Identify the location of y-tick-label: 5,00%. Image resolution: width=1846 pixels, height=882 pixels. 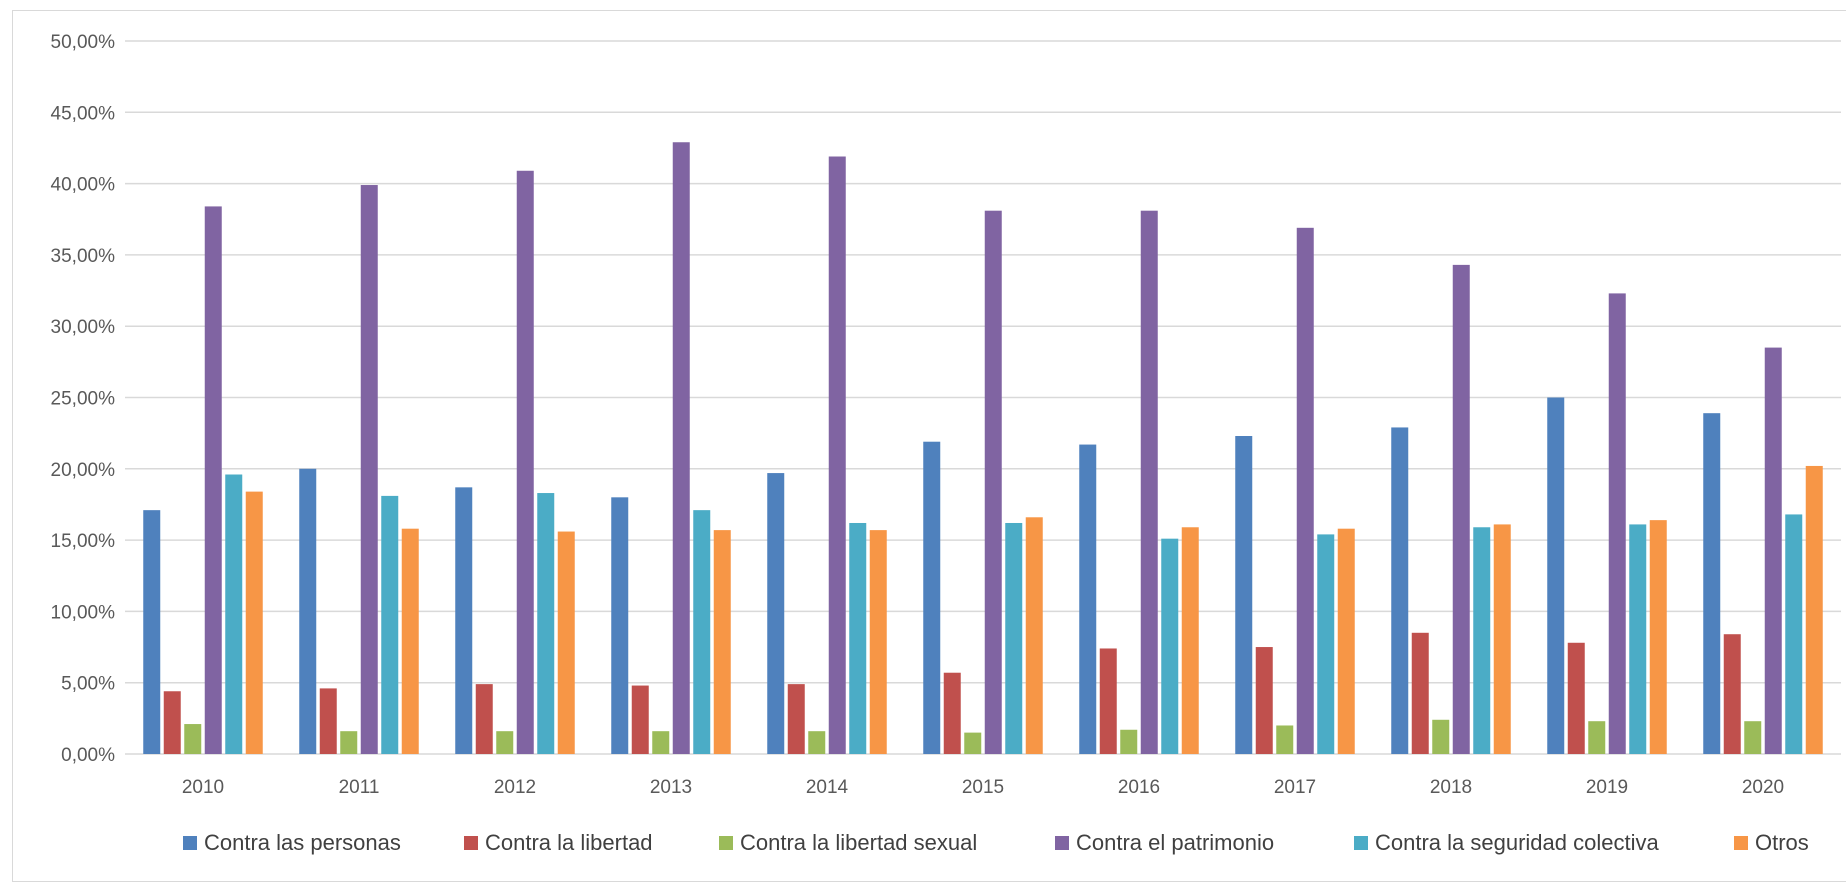
(88, 684).